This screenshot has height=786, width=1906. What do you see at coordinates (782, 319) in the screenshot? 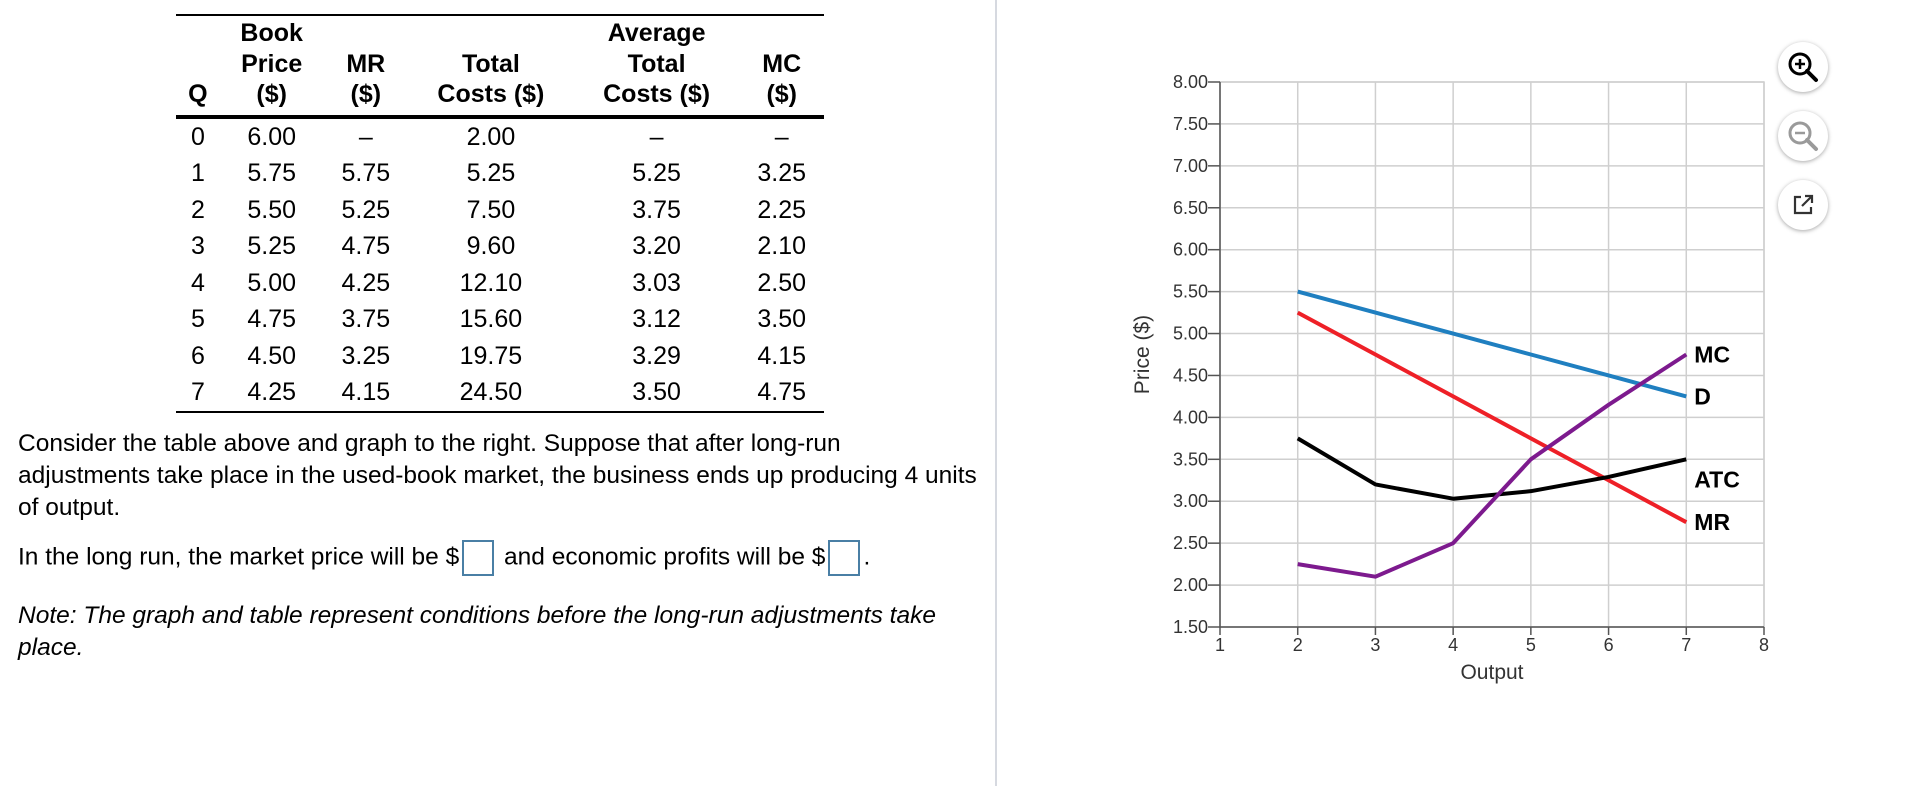
I see `table-cell: 3.50` at bounding box center [782, 319].